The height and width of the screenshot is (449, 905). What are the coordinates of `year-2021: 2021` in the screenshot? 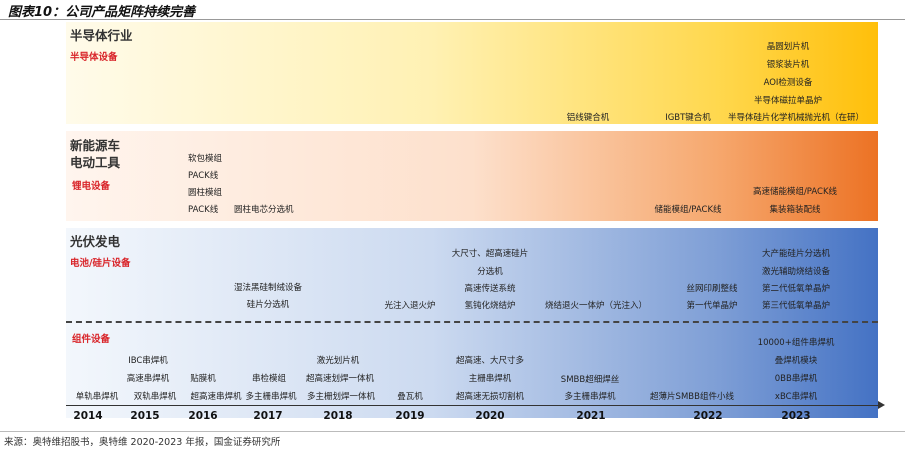 It's located at (591, 416).